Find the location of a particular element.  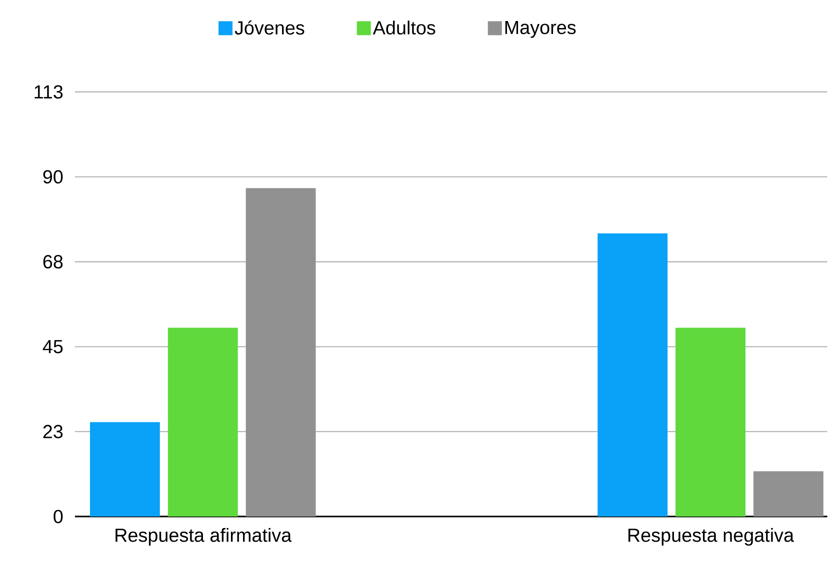

y-tick-label: 45 is located at coordinates (52, 347).